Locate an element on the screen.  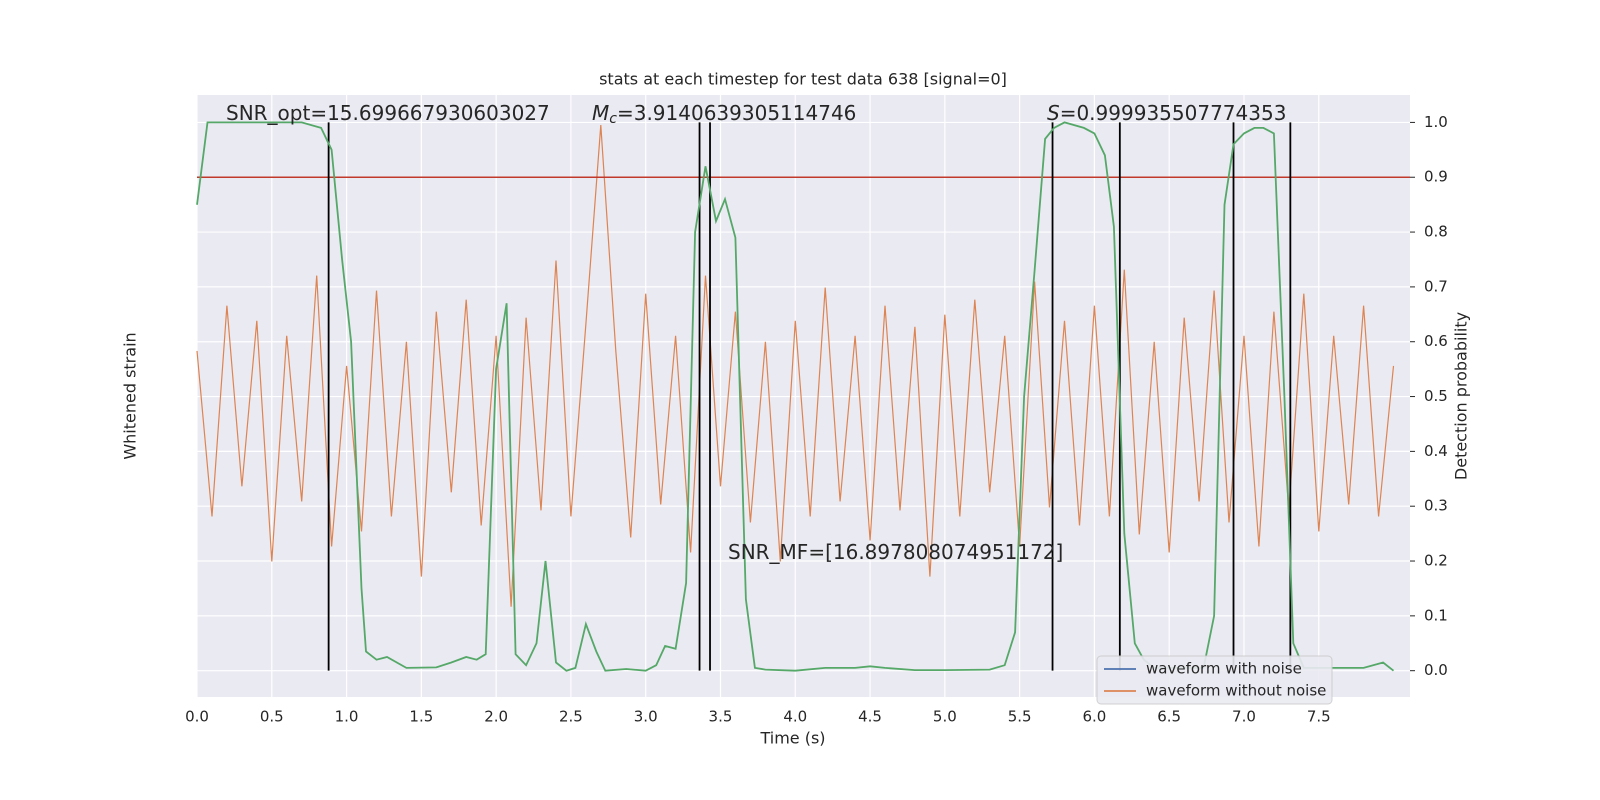
y2-tick-label: 0.6 is located at coordinates (1436, 341).